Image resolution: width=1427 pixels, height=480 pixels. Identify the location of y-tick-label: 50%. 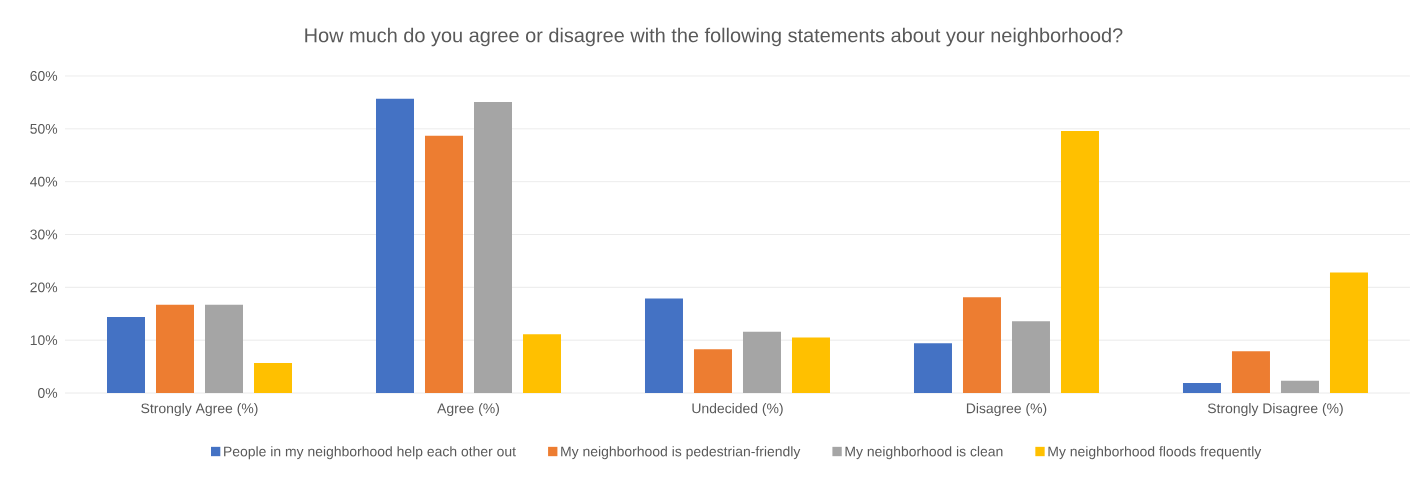
(44, 128).